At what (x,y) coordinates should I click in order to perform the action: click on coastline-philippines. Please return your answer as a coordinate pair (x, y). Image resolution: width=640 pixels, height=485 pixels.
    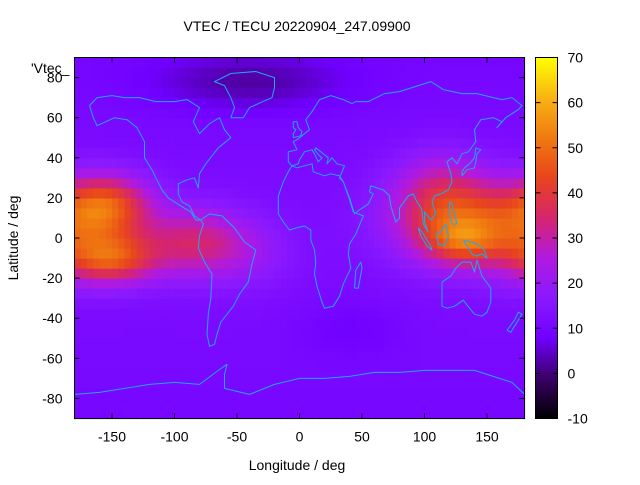
    Looking at the image, I should click on (453, 213).